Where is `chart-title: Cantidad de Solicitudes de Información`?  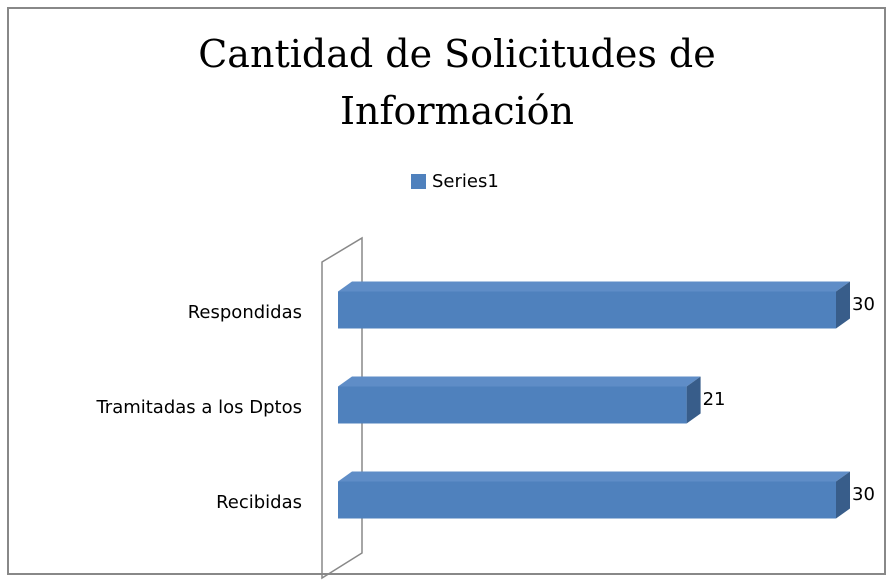
chart-title: Cantidad de Solicitudes de Información is located at coordinates (457, 82).